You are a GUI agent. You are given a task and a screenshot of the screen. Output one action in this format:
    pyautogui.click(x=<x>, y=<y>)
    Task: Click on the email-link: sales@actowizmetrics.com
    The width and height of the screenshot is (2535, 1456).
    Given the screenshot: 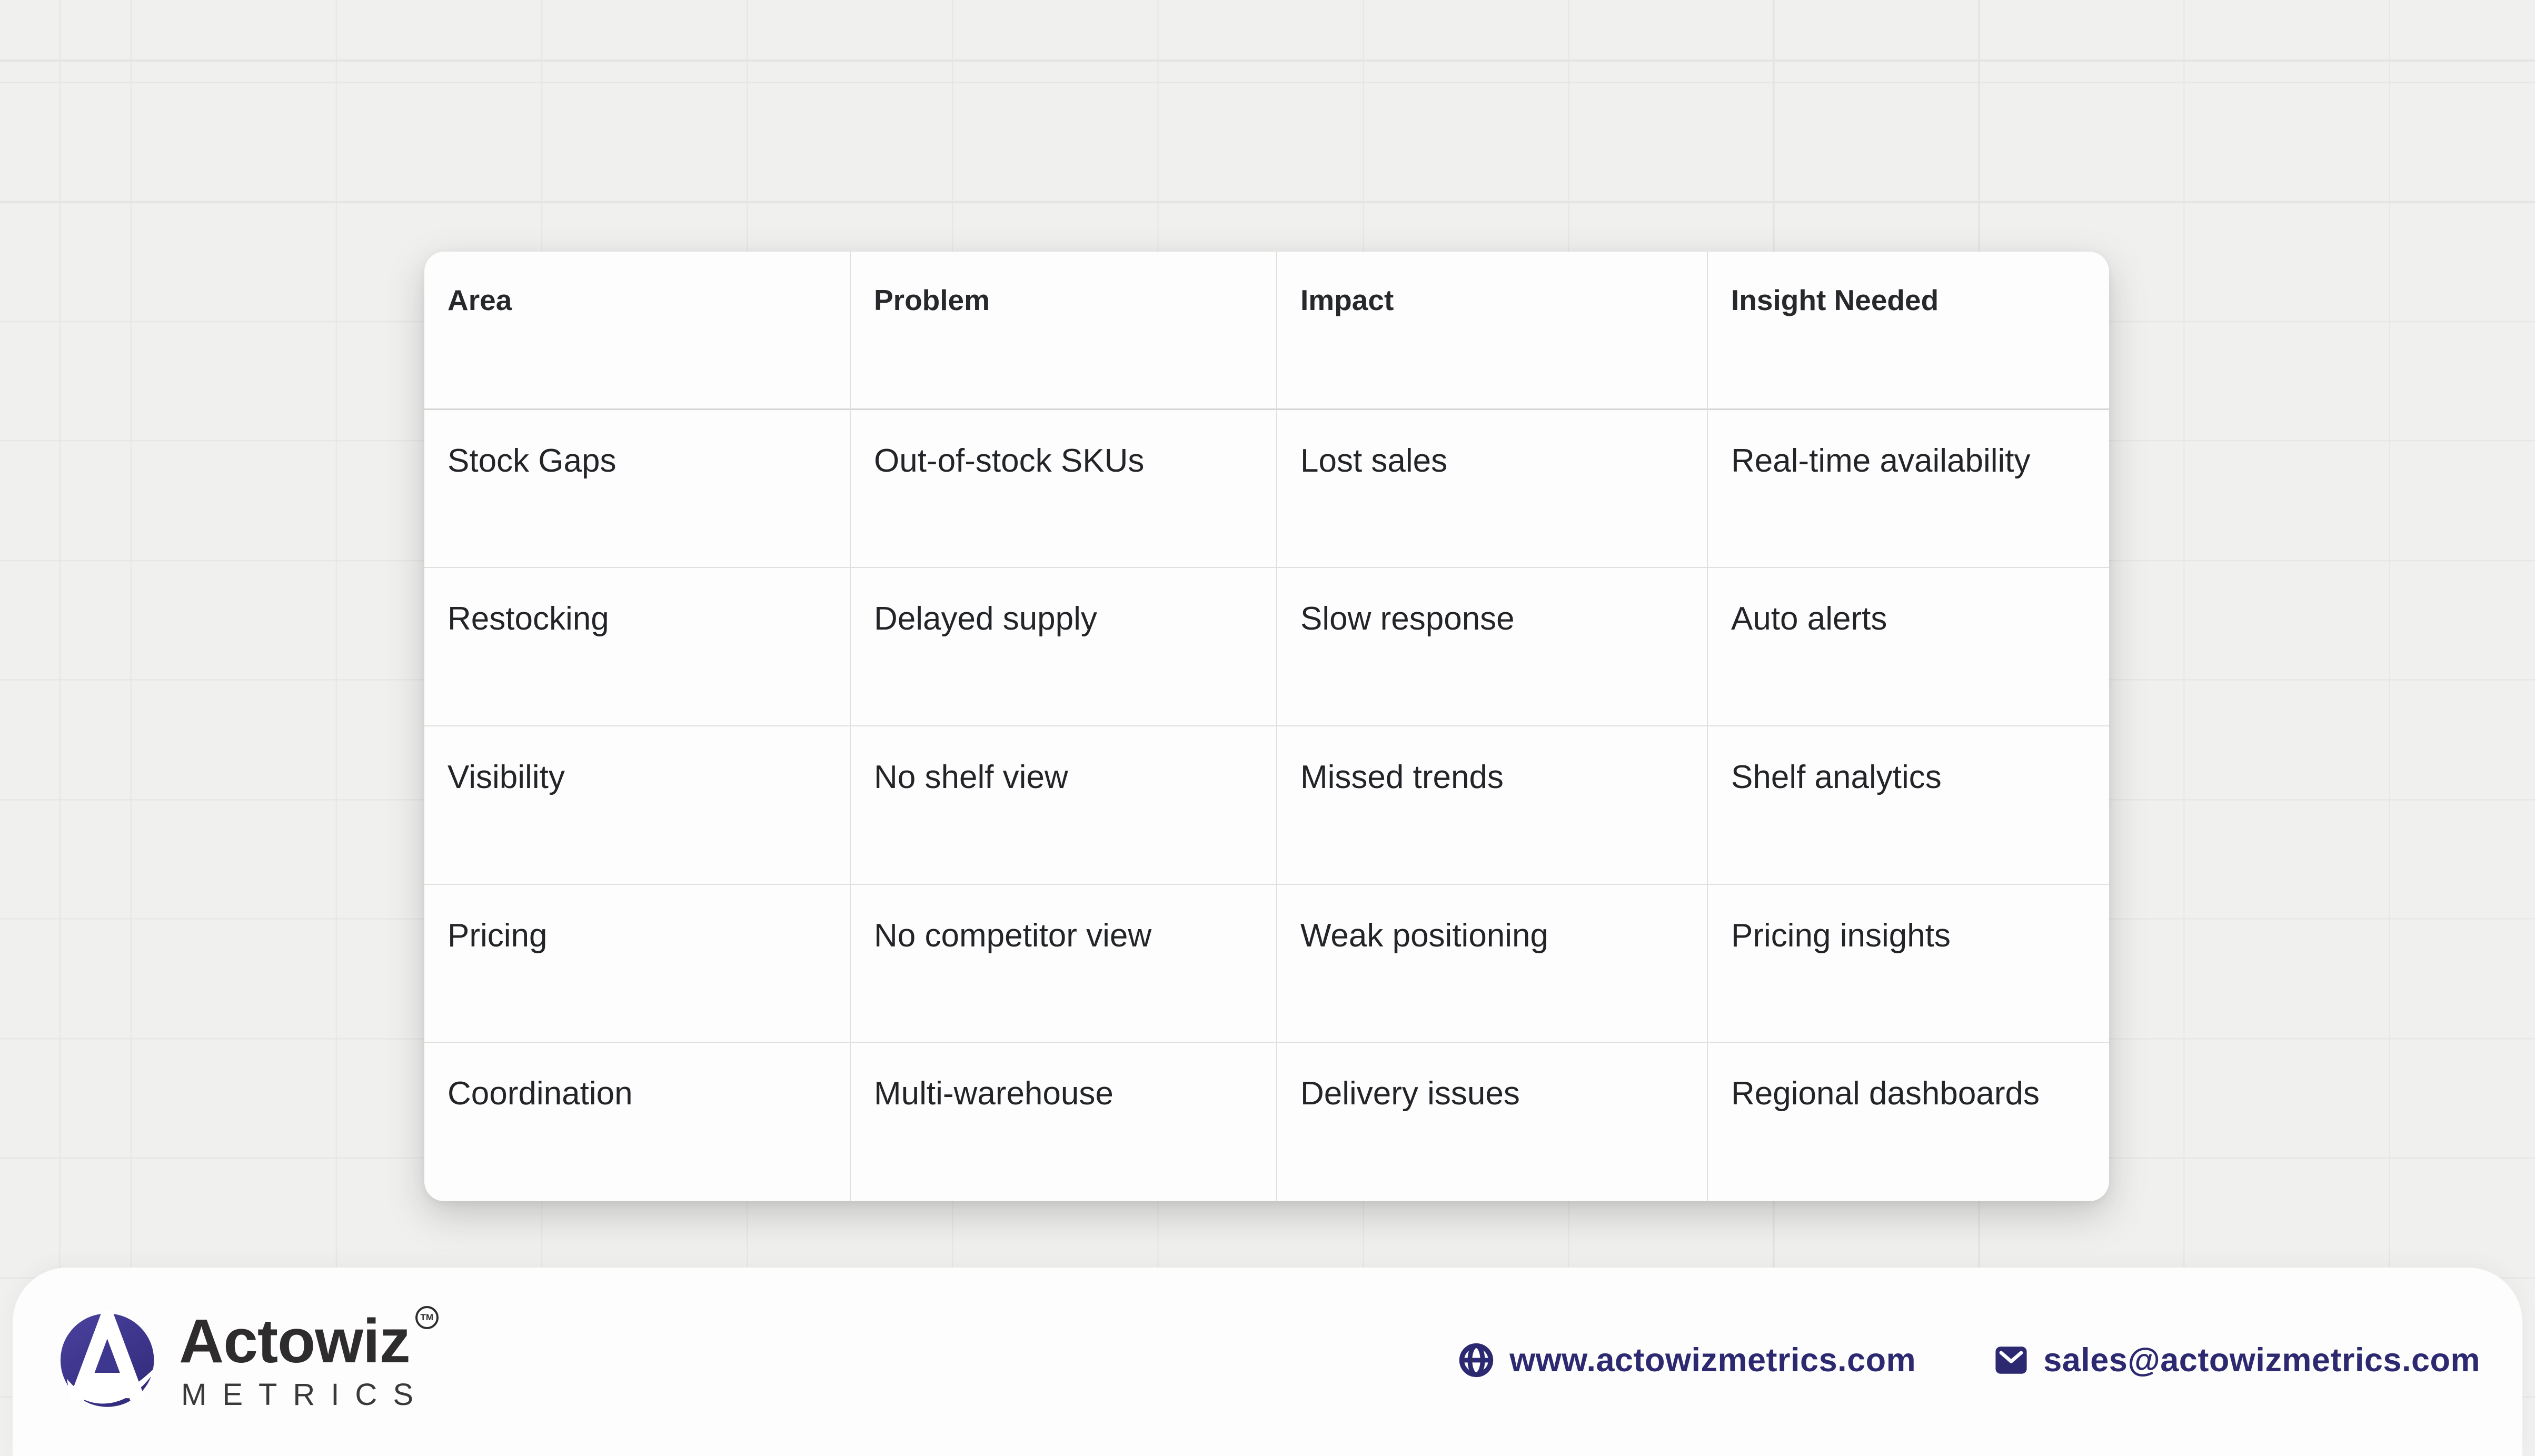 What is the action you would take?
    pyautogui.click(x=2237, y=1360)
    